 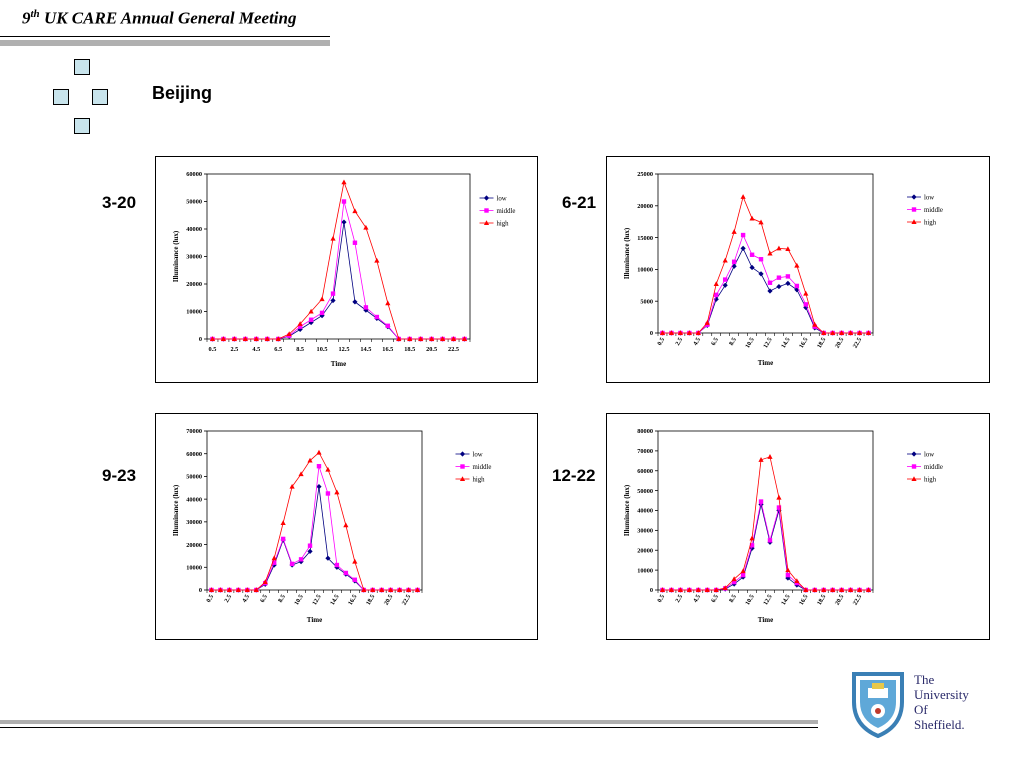 What do you see at coordinates (365, 349) in the screenshot?
I see `x-tick-label: 14.5` at bounding box center [365, 349].